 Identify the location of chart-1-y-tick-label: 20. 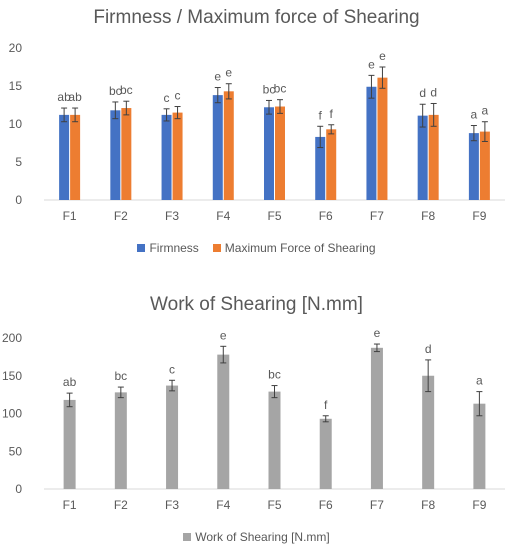
(16, 48).